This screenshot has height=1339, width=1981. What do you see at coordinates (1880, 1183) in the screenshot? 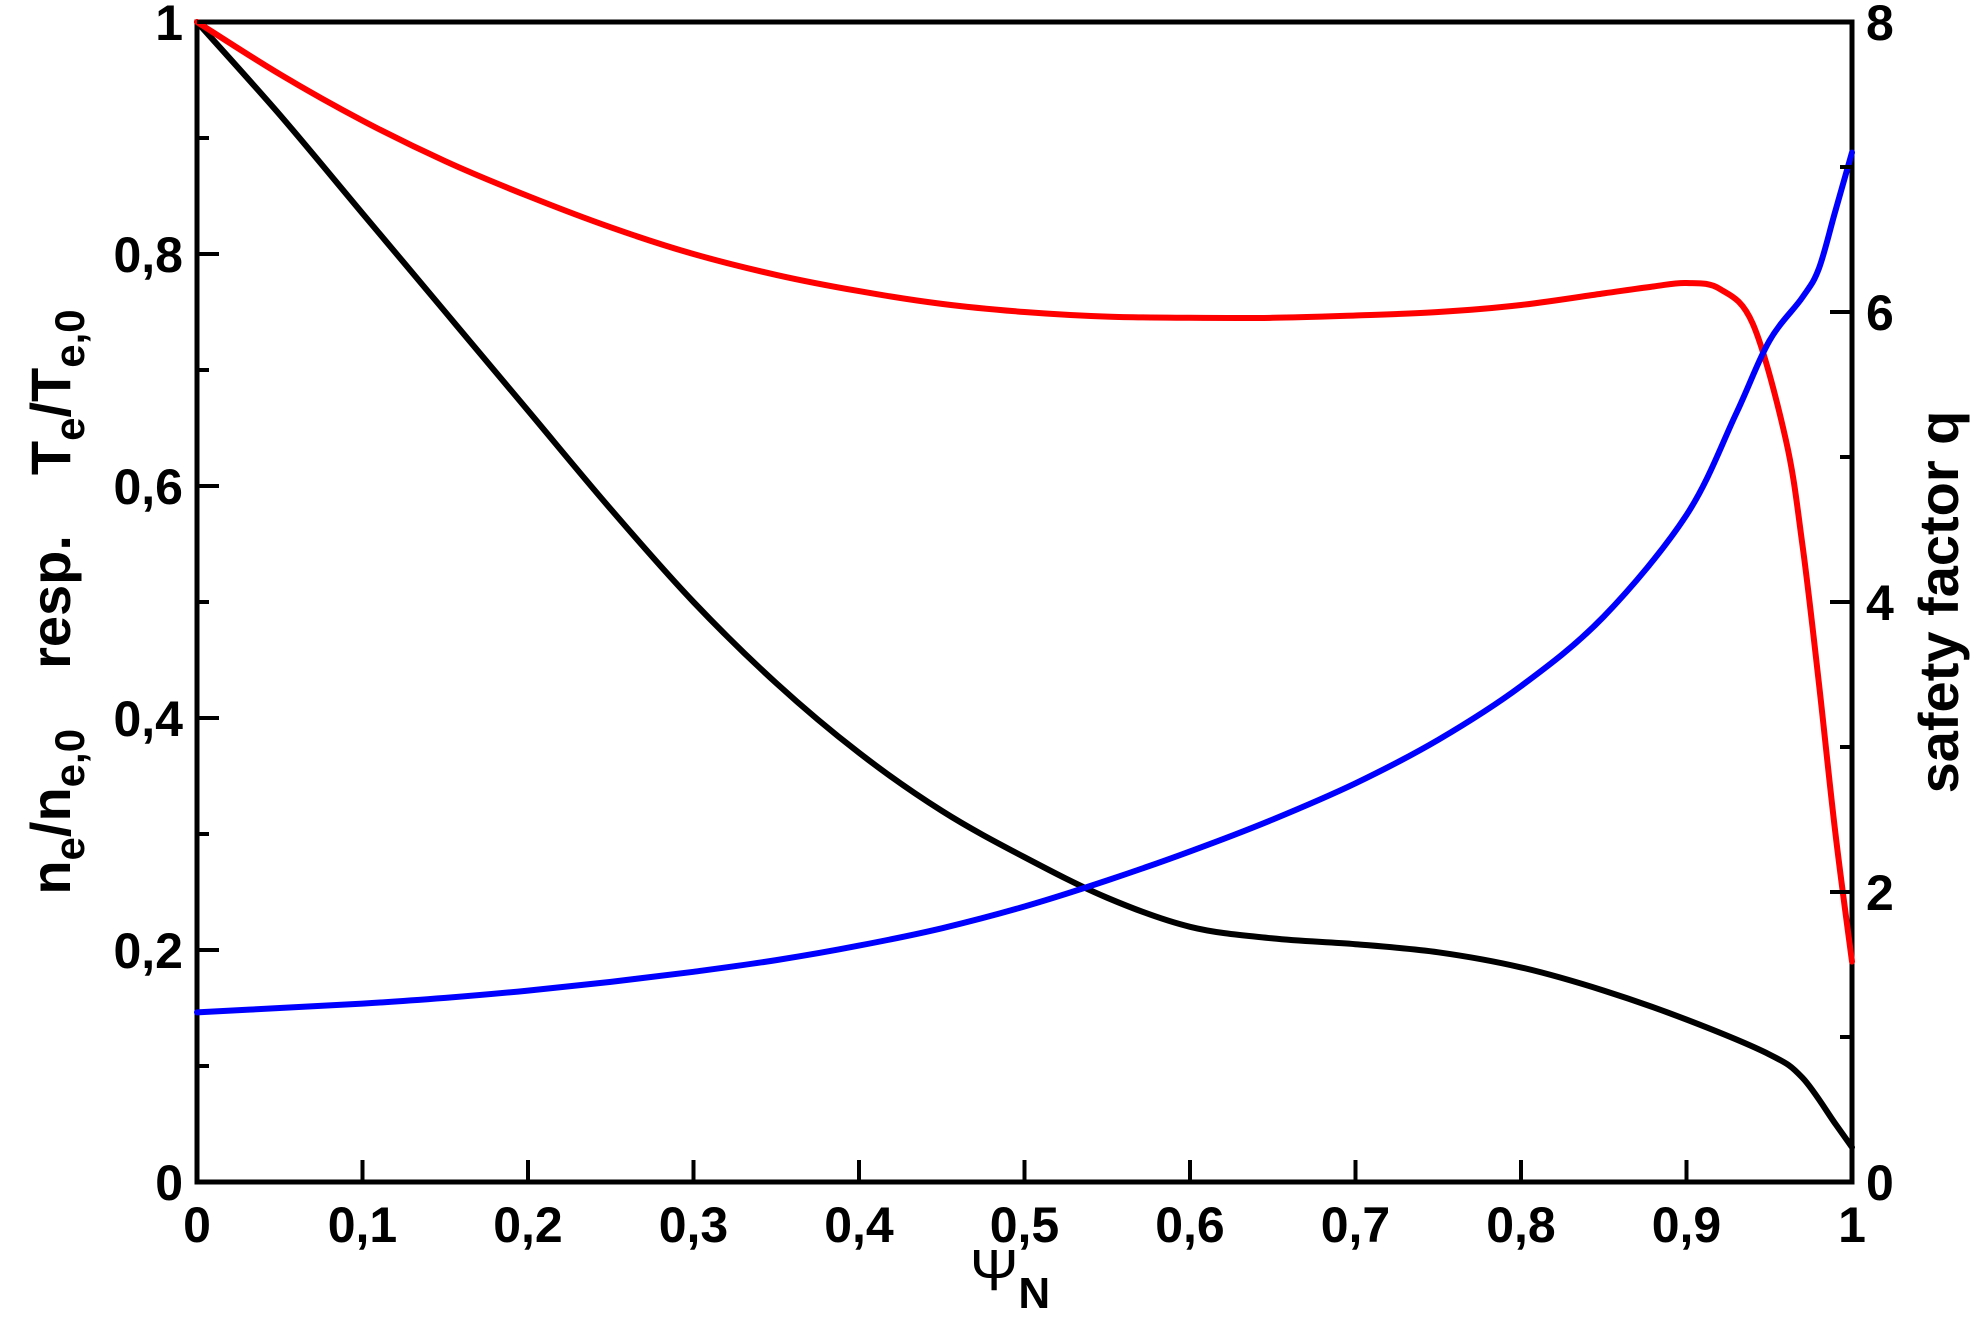
I see `y-right-tick-label: 0` at bounding box center [1880, 1183].